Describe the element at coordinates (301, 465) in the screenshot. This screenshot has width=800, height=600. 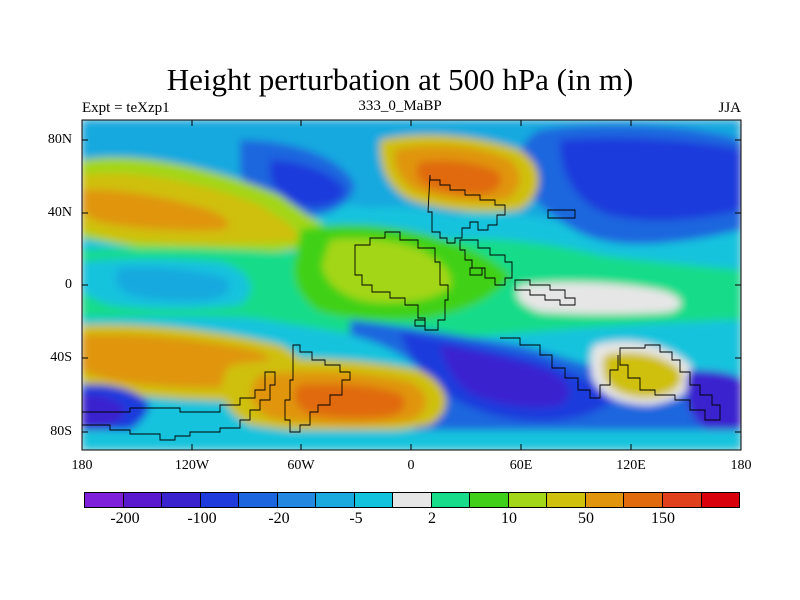
I see `lon-label: 60W` at that location.